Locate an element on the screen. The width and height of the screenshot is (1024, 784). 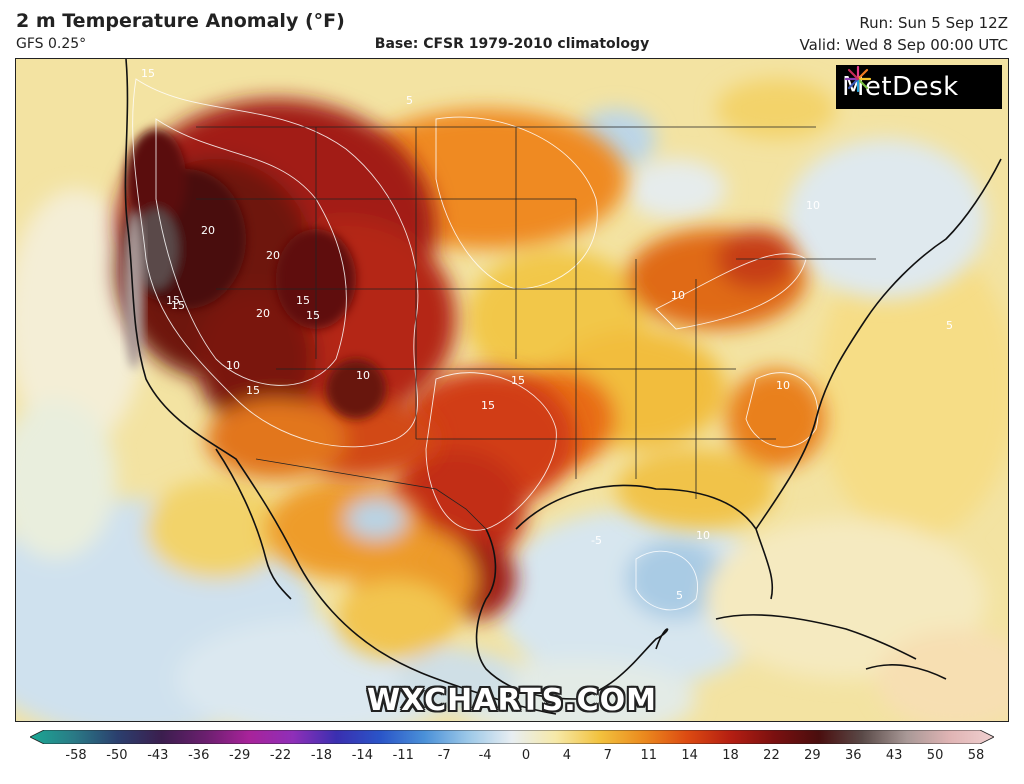
colorbar is located at coordinates (512, 737).